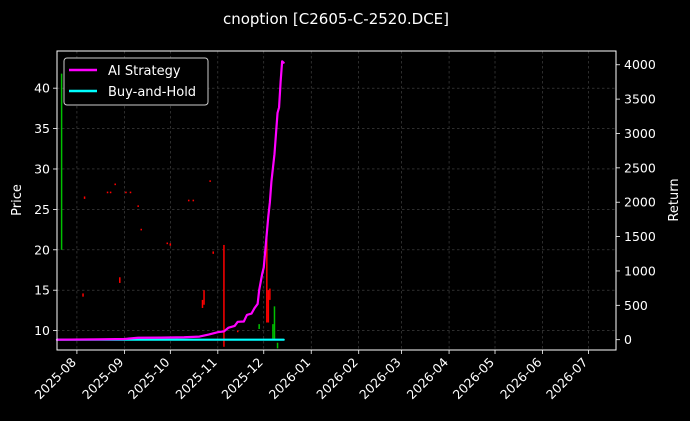 This screenshot has width=690, height=421. Describe the element at coordinates (152, 92) in the screenshot. I see `legend-label-buy-and-hold: Buy-and-Hold` at that location.